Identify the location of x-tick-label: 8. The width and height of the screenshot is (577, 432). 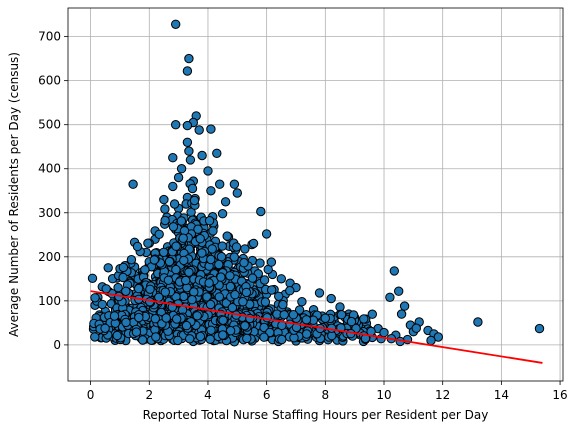
(326, 395).